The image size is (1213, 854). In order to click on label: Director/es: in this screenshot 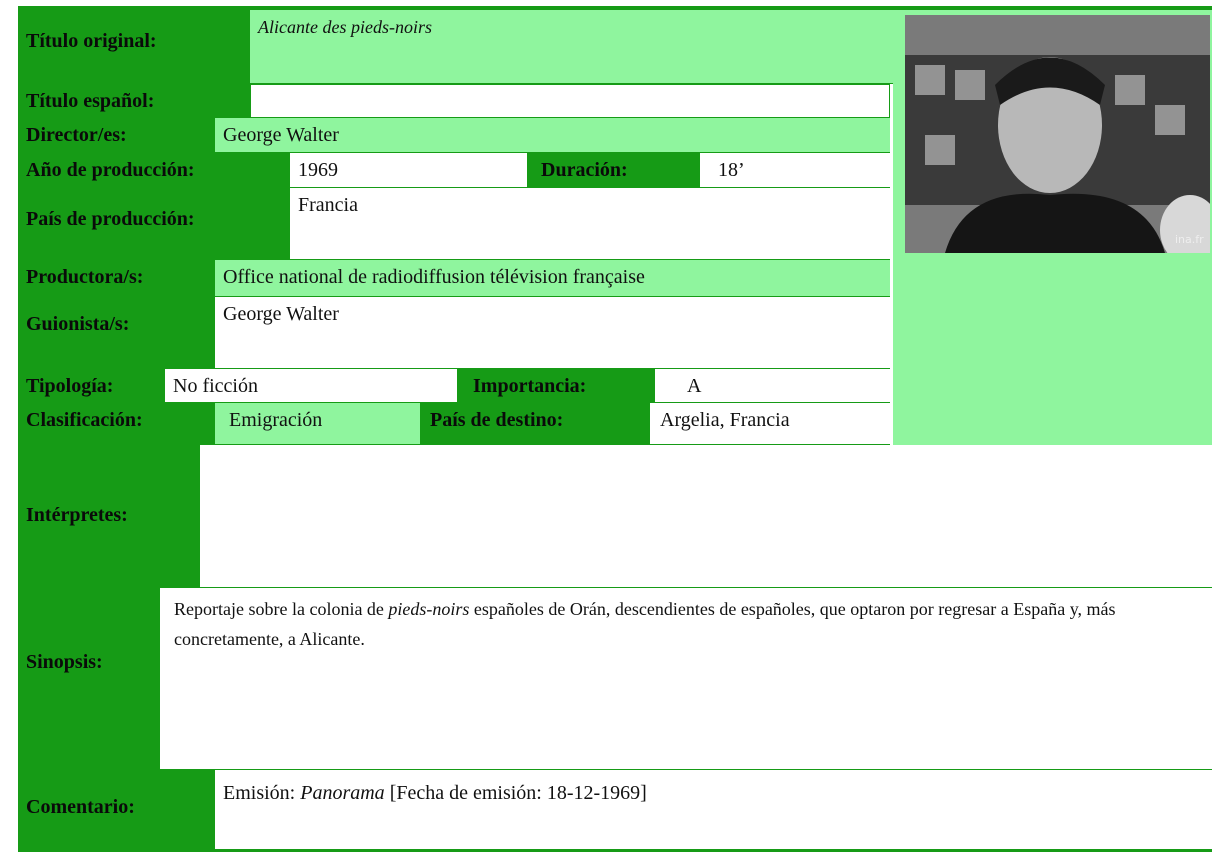, I will do `click(116, 135)`.